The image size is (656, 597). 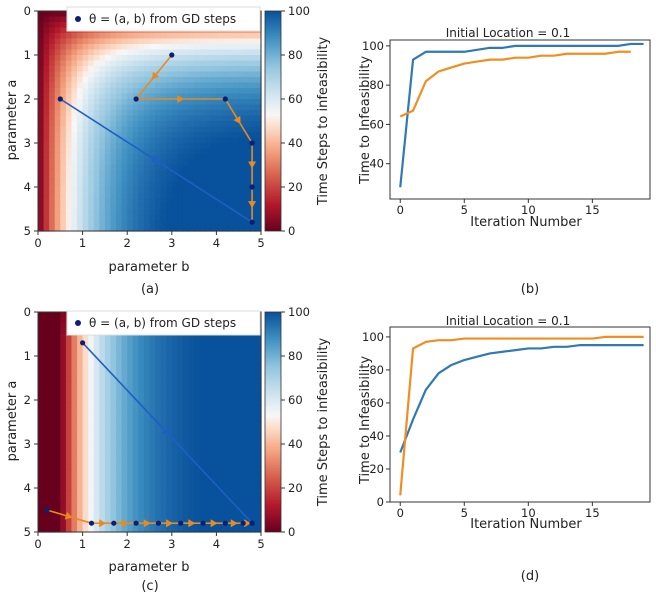 What do you see at coordinates (27, 99) in the screenshot?
I see `y-tick-label: 2` at bounding box center [27, 99].